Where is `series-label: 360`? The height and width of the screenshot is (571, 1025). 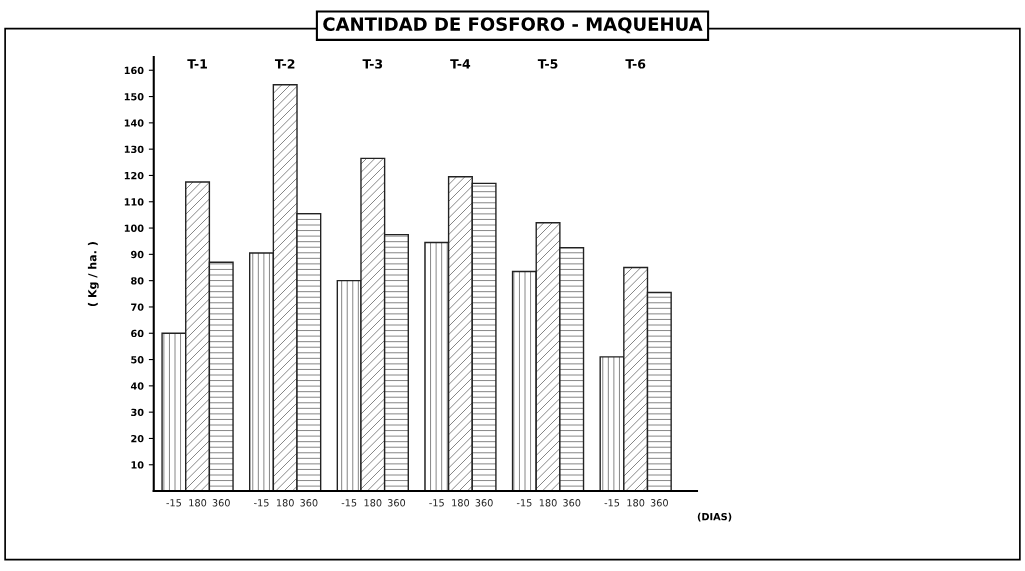
series-label: 360 is located at coordinates (221, 503).